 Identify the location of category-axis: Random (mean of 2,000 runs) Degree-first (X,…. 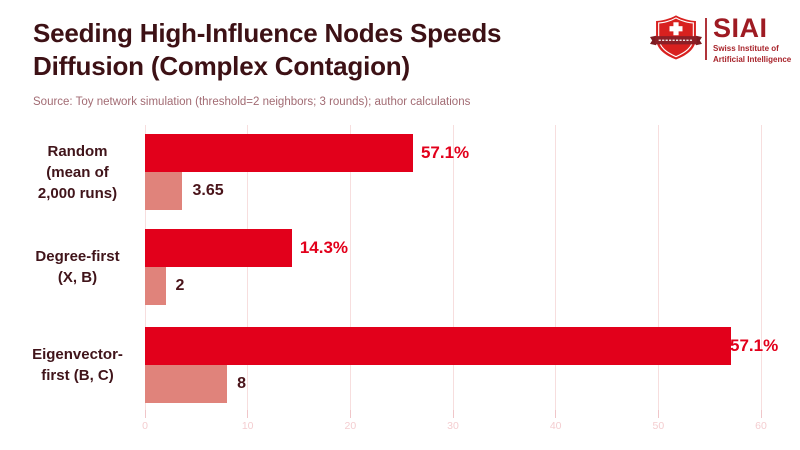
(77, 271).